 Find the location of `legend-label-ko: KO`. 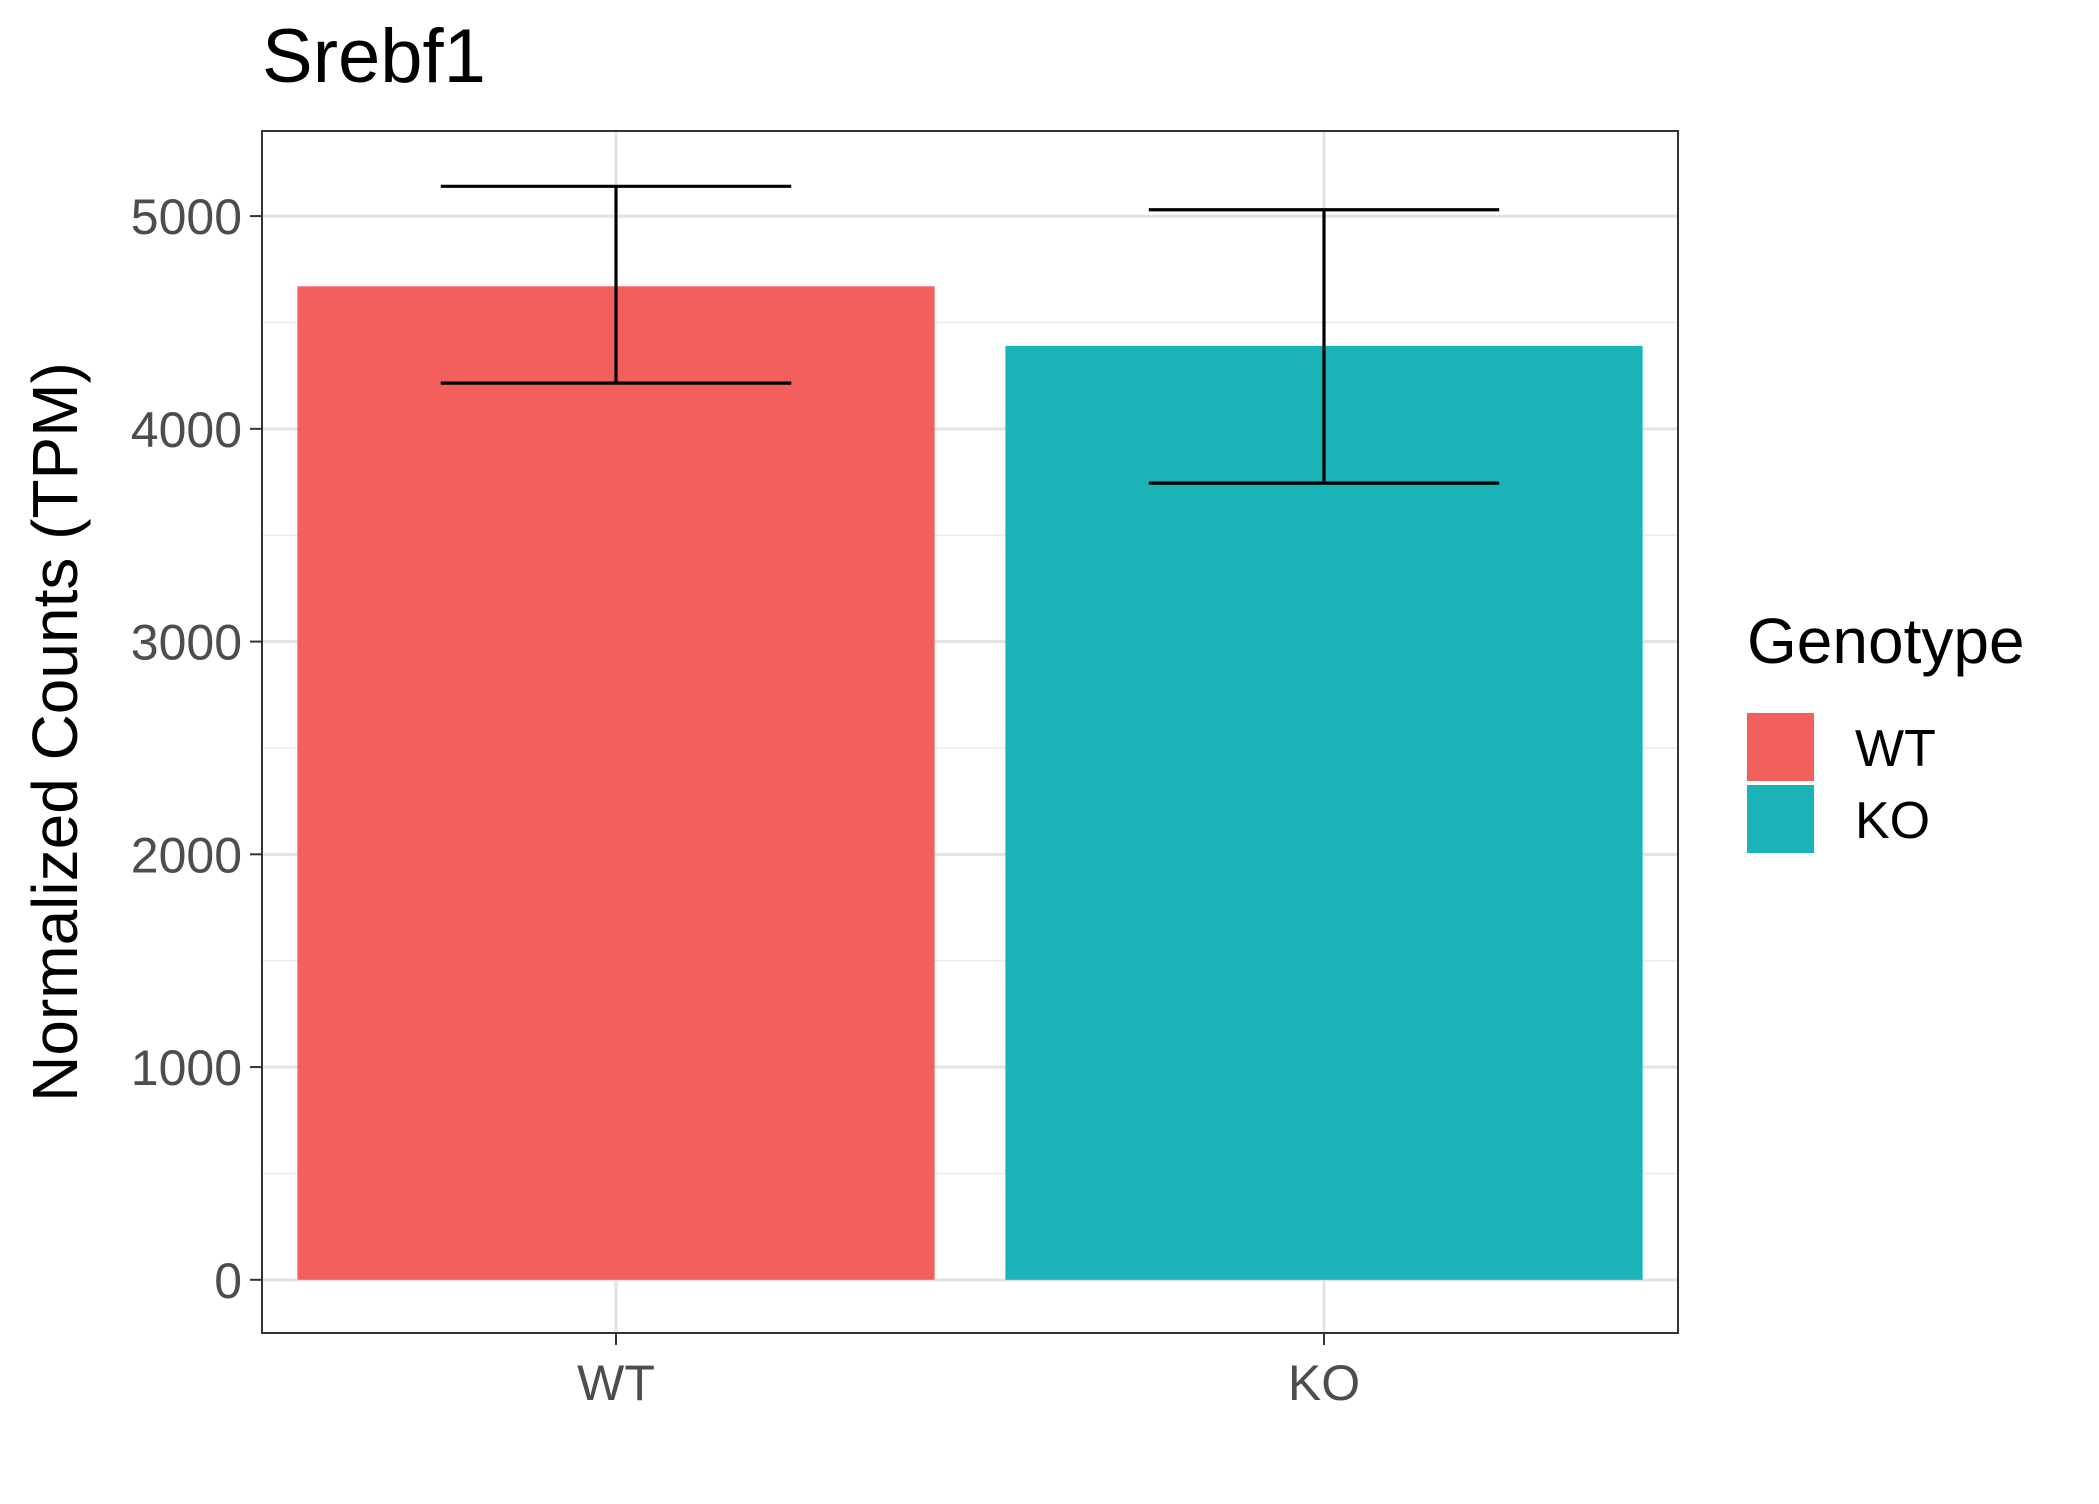

legend-label-ko: KO is located at coordinates (1892, 821).